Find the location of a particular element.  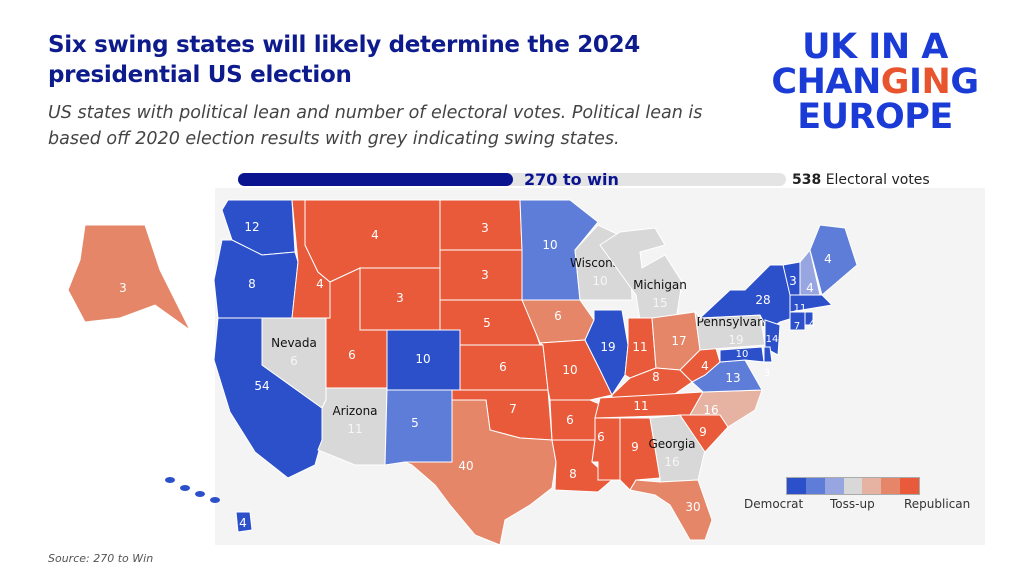

electoral-votes-md: 10 is located at coordinates (742, 354).